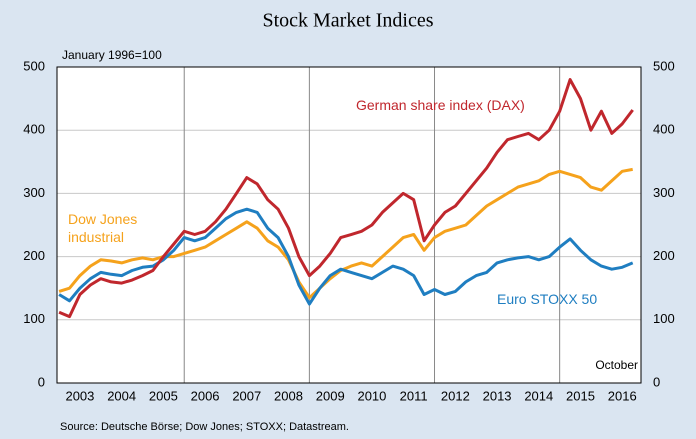  What do you see at coordinates (288, 395) in the screenshot?
I see `x-tick-label: 2008` at bounding box center [288, 395].